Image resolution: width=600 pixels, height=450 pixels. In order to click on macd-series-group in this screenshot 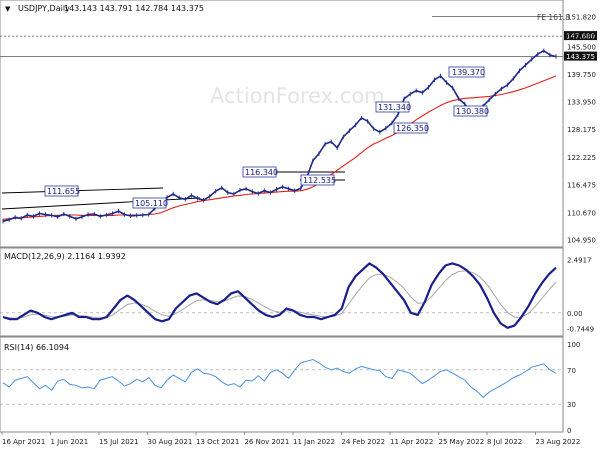, I will do `click(279, 295)`.